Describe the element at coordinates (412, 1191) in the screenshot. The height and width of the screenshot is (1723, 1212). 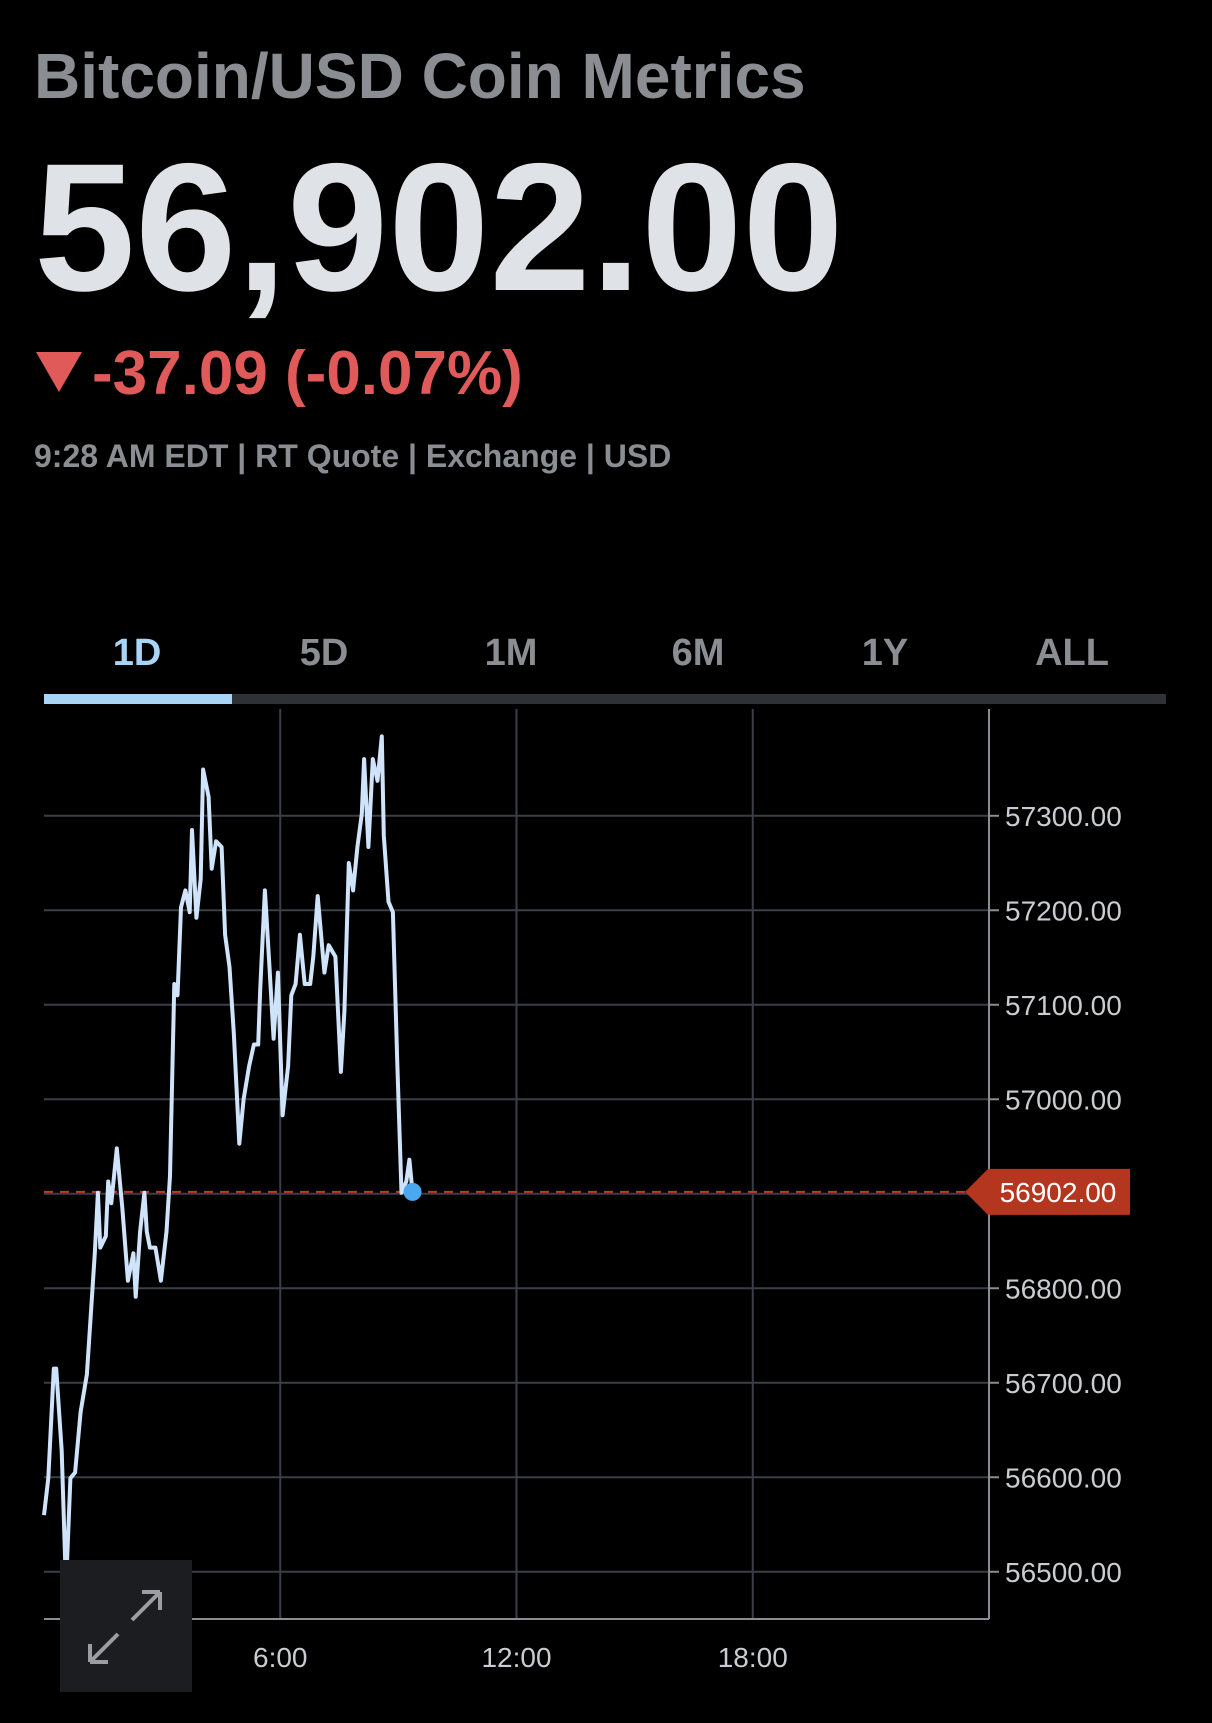
I see `last-point` at that location.